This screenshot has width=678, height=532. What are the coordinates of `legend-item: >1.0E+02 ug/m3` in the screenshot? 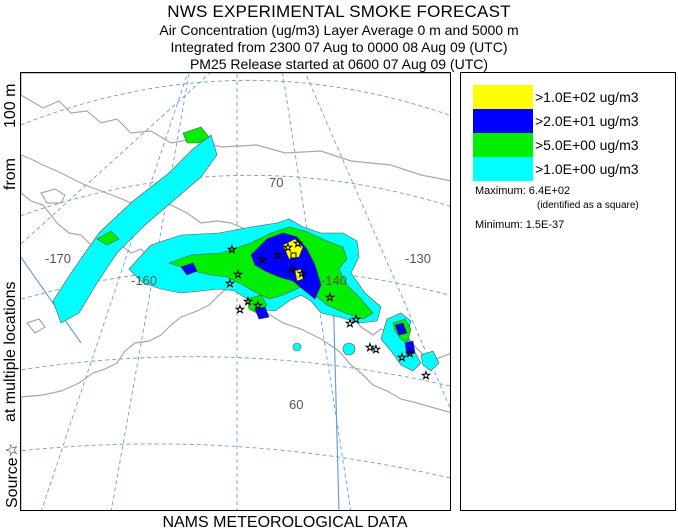 It's located at (556, 97).